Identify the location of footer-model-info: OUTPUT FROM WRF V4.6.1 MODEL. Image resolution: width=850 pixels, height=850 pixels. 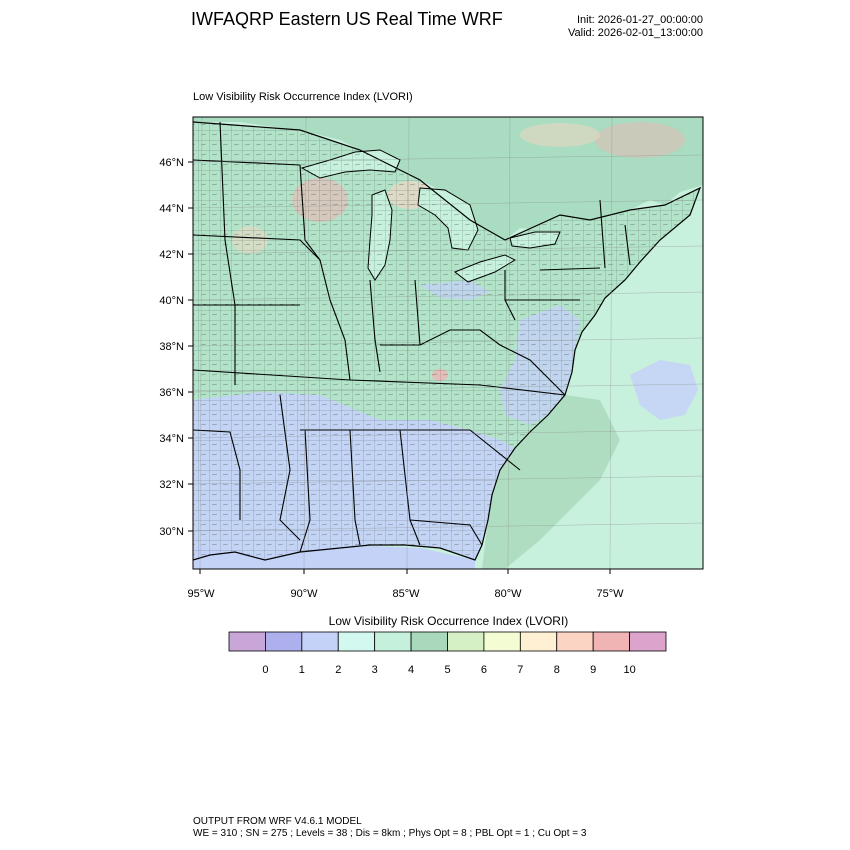
(277, 821).